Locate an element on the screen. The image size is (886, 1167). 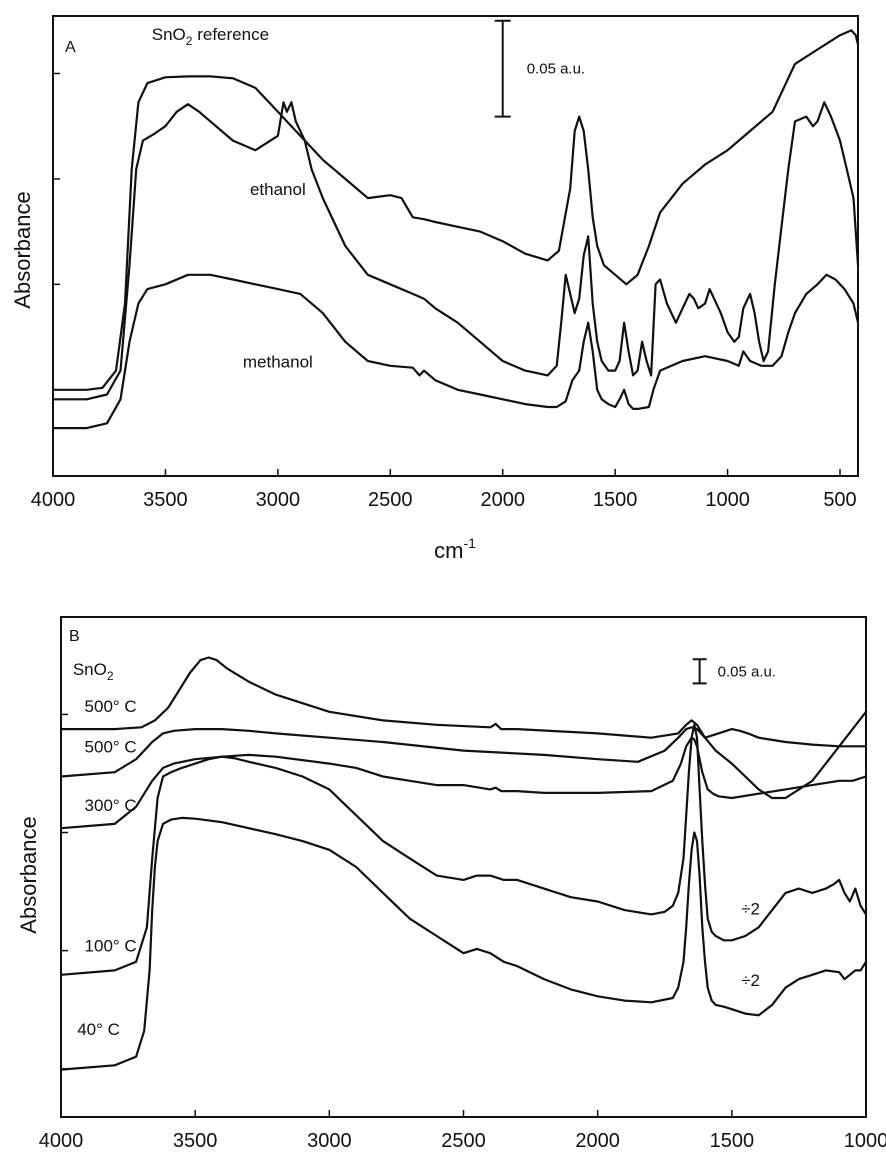
x-tick-label-a-7: 500 is located at coordinates (839, 500).